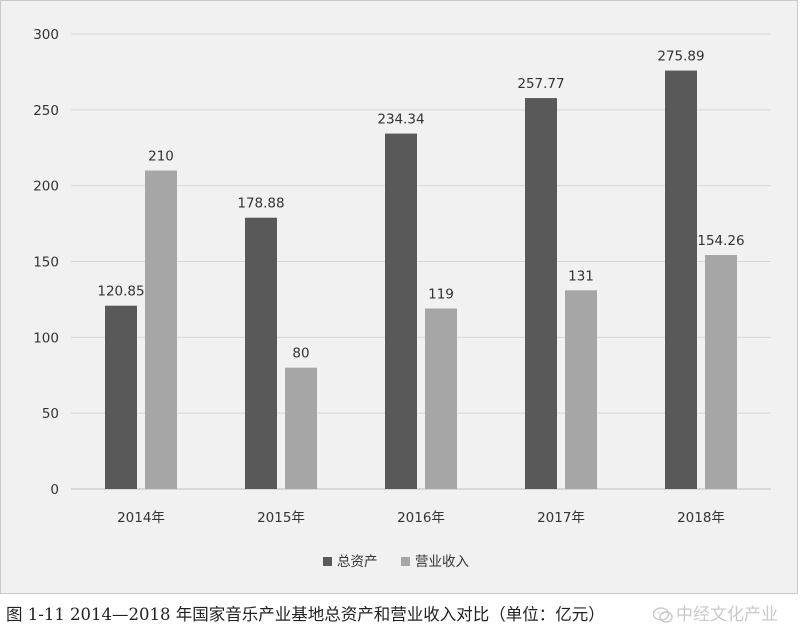 Image resolution: width=800 pixels, height=638 pixels. Describe the element at coordinates (141, 518) in the screenshot. I see `x-tick-label: 2014年` at that location.